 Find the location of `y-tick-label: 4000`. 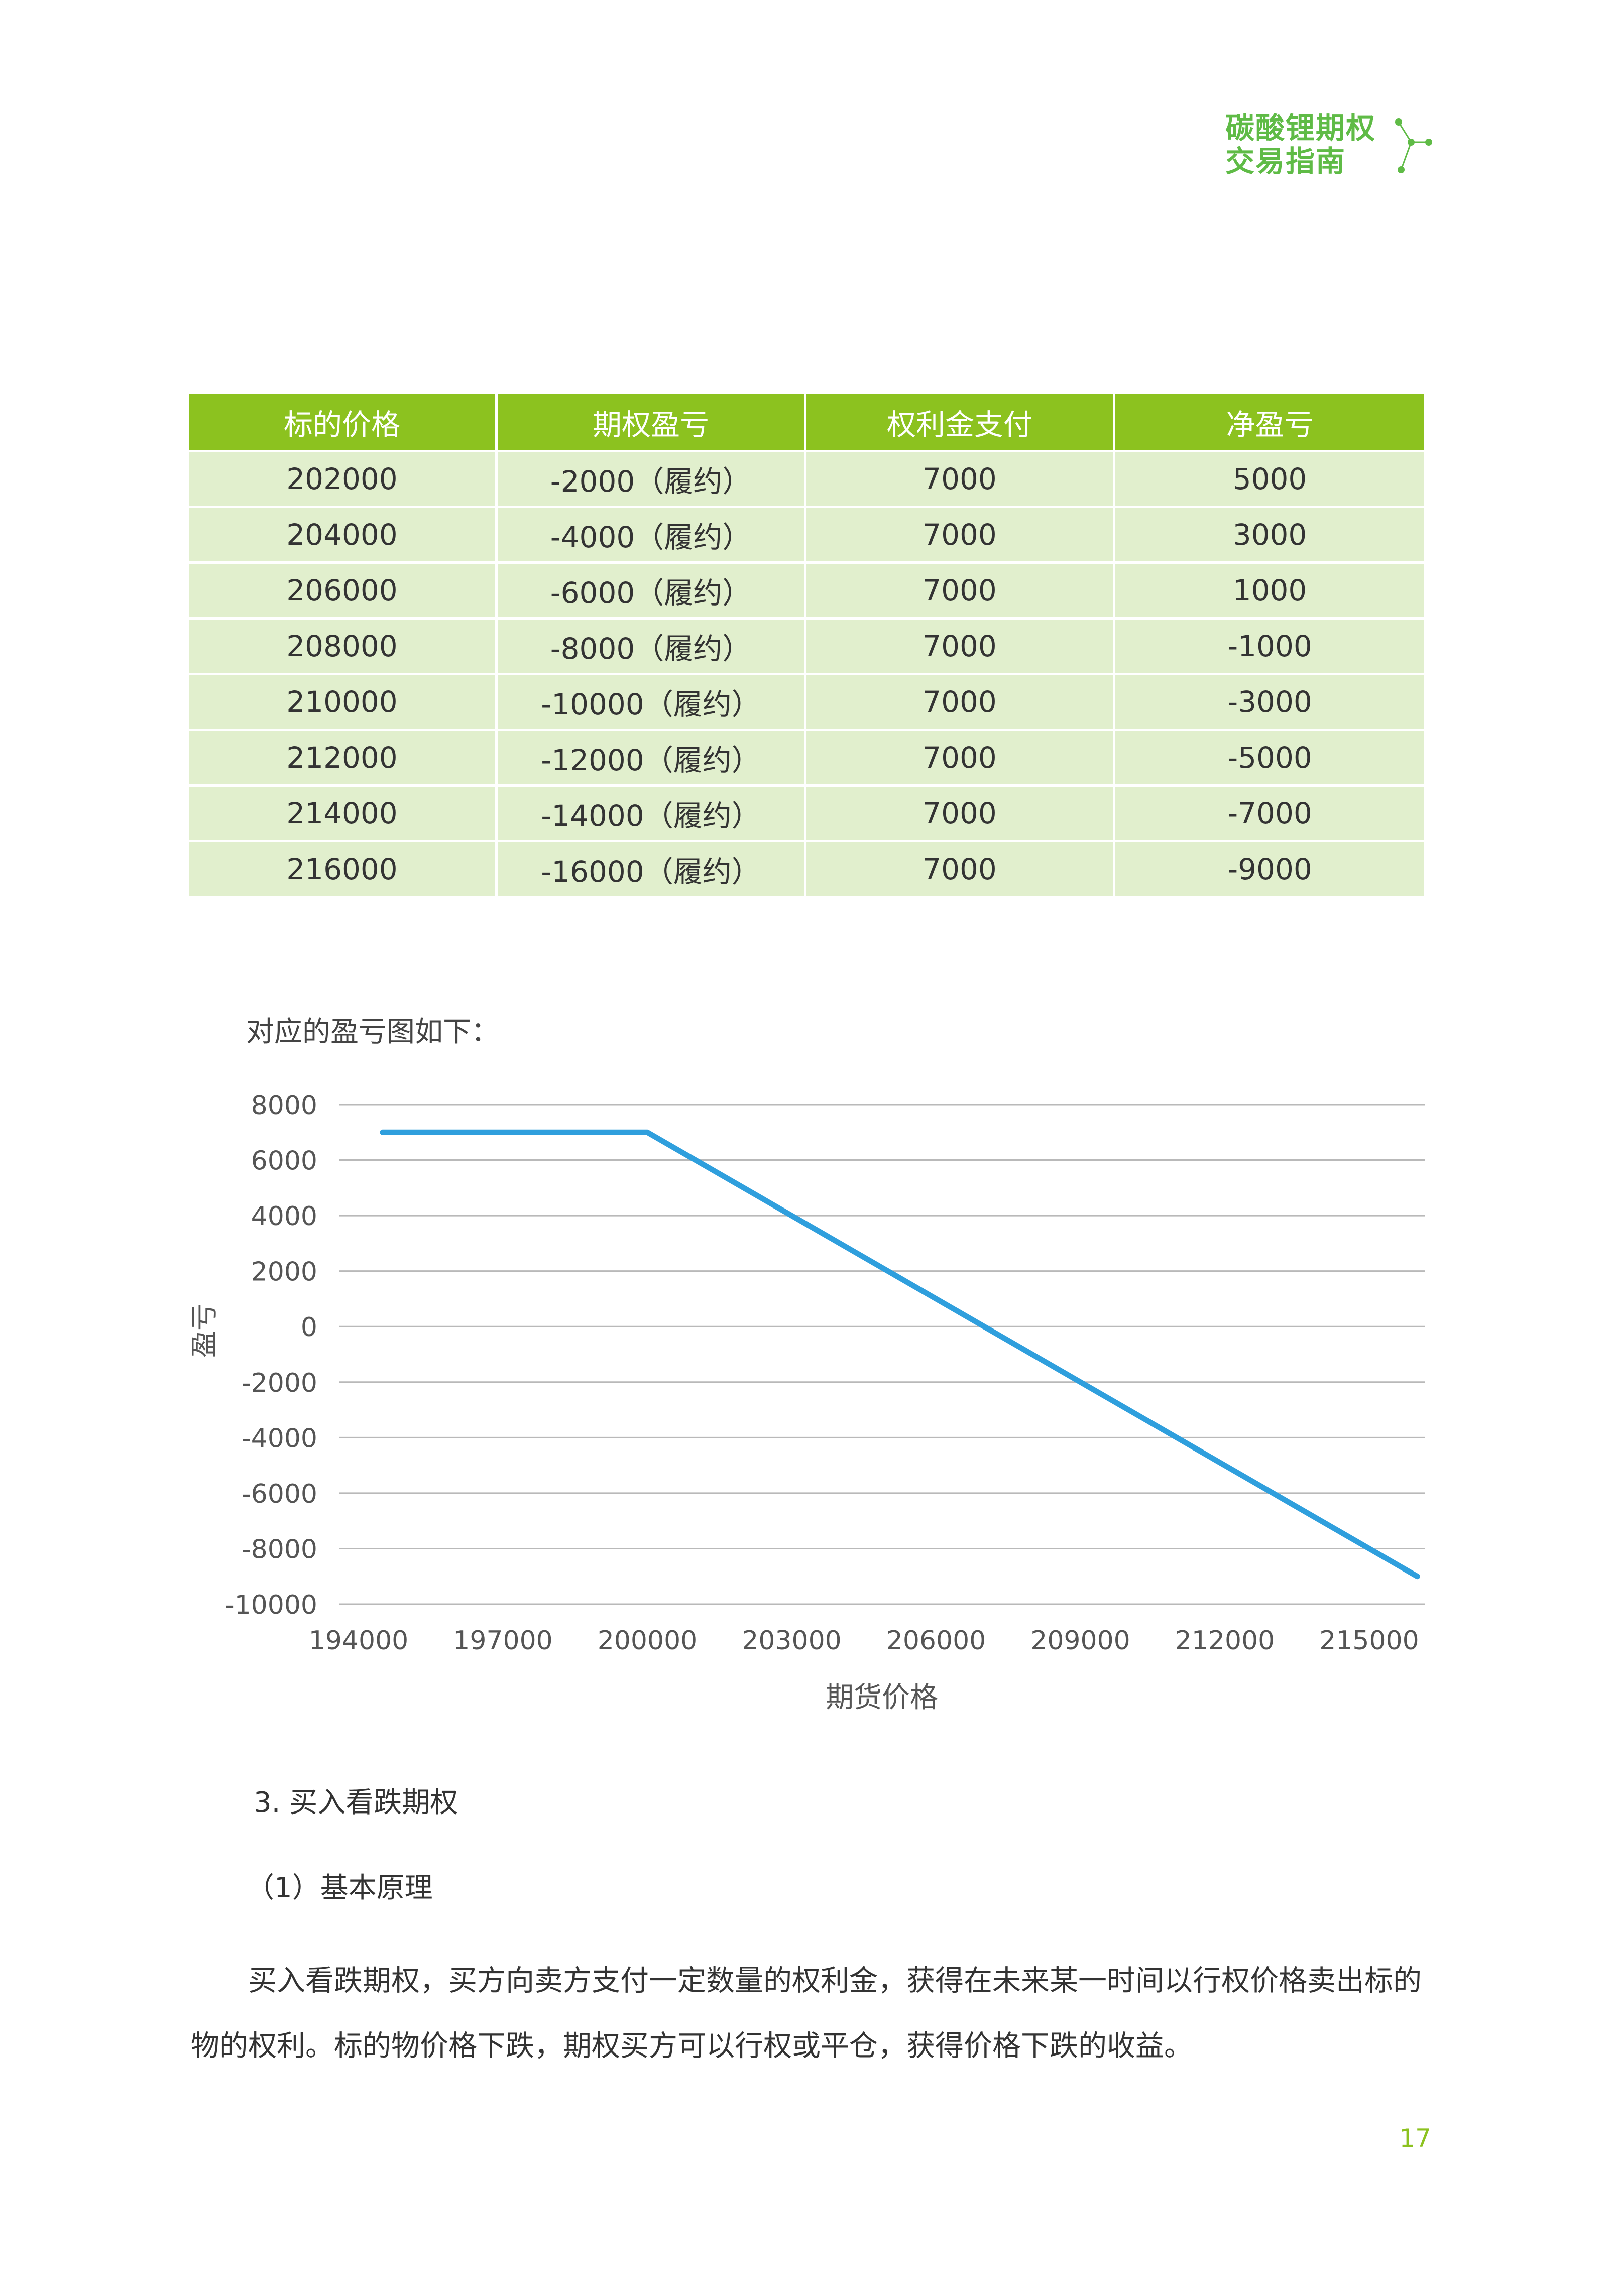

y-tick-label: 4000 is located at coordinates (284, 1216).